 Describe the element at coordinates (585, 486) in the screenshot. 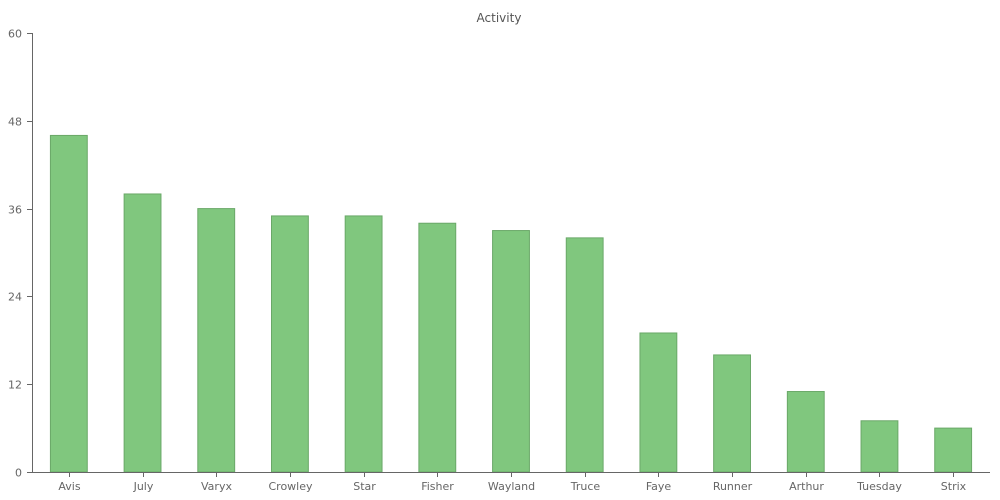

I see `x-tick-label: Truce` at that location.